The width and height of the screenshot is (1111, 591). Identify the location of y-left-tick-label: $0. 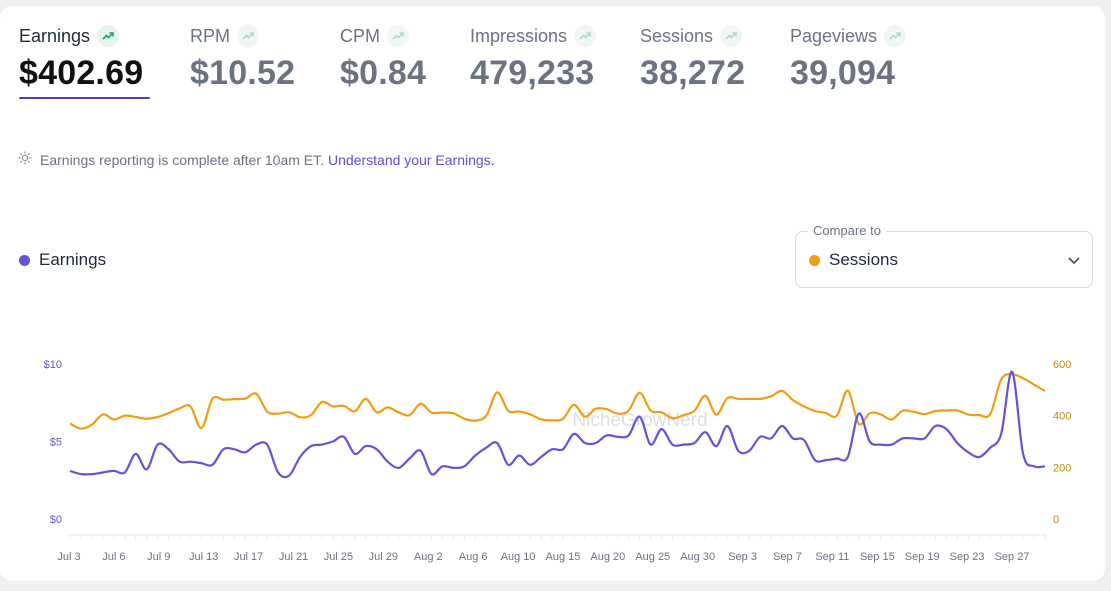
(56, 520).